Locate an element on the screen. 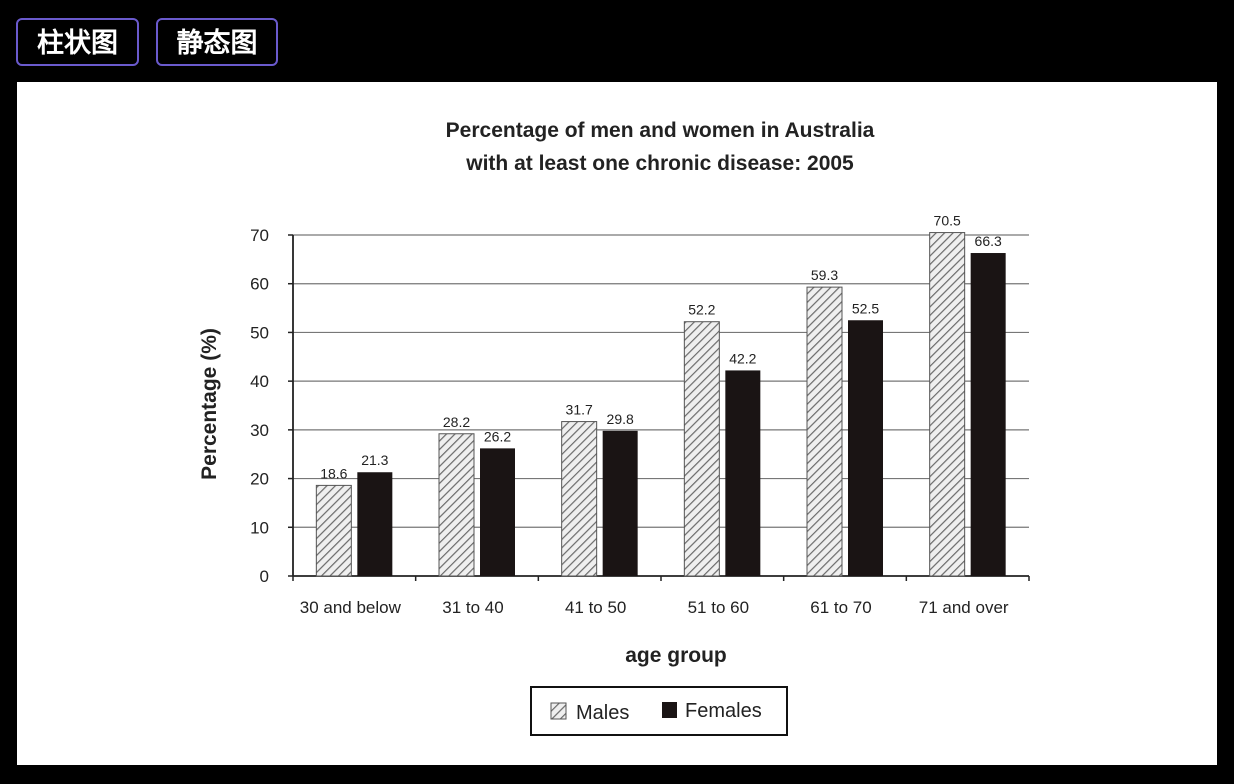 Image resolution: width=1234 pixels, height=784 pixels. value-label-males: 59.3 is located at coordinates (824, 275).